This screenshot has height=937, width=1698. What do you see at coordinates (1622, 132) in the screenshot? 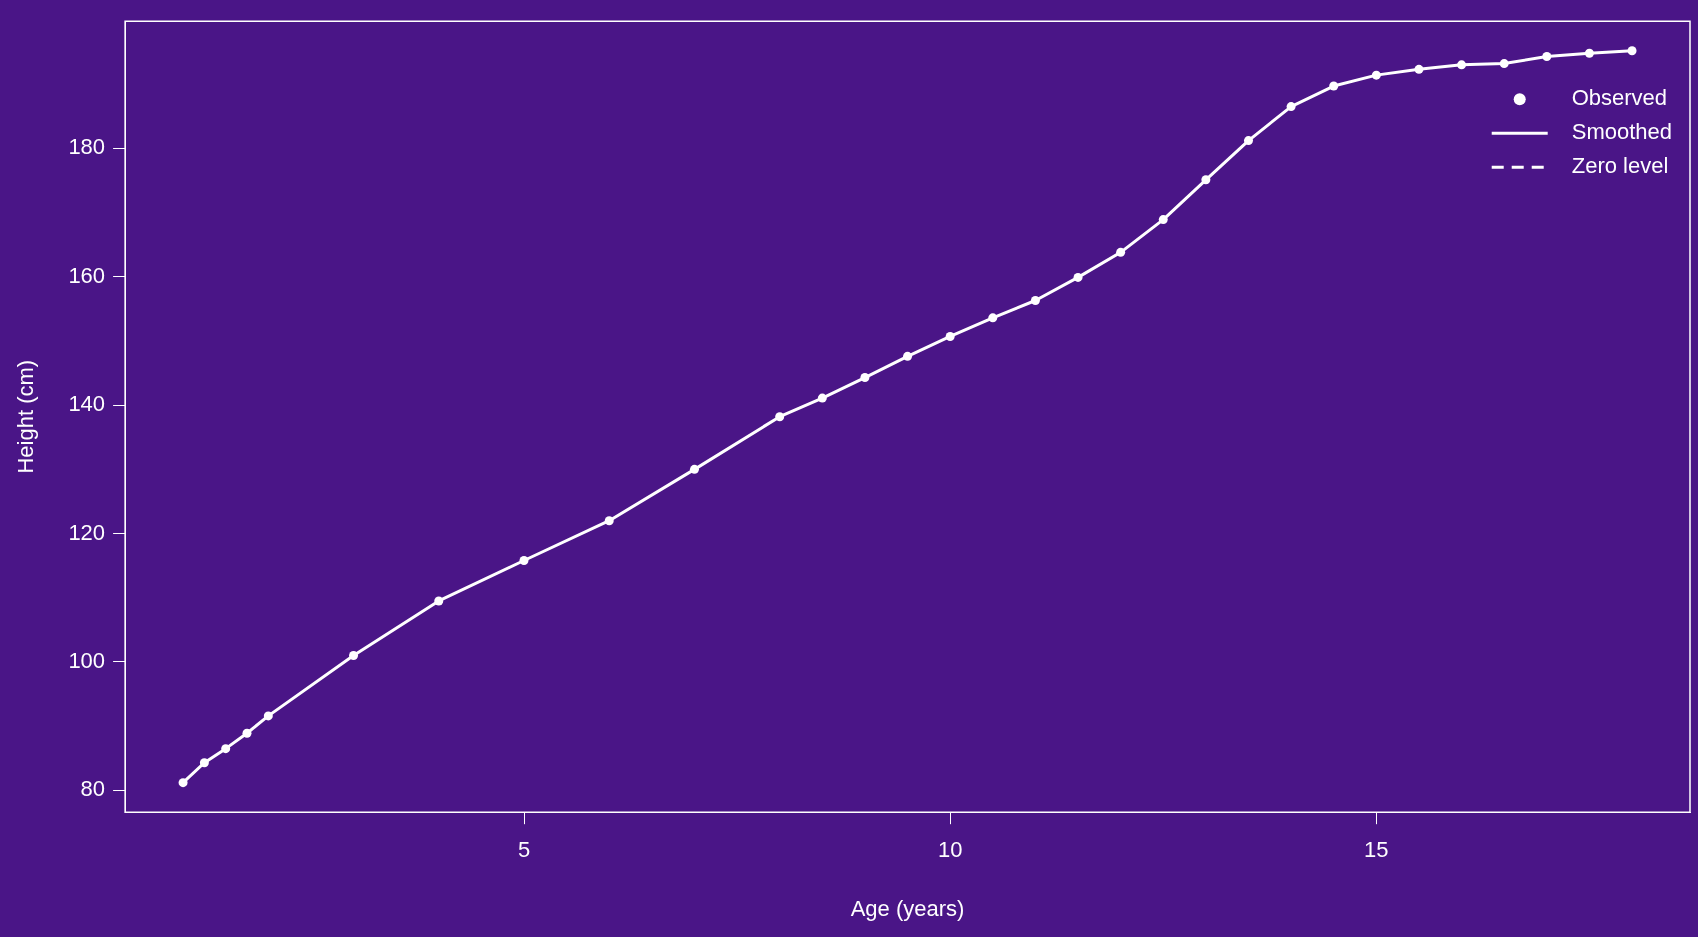
I see `legend-label: Smoothed` at bounding box center [1622, 132].